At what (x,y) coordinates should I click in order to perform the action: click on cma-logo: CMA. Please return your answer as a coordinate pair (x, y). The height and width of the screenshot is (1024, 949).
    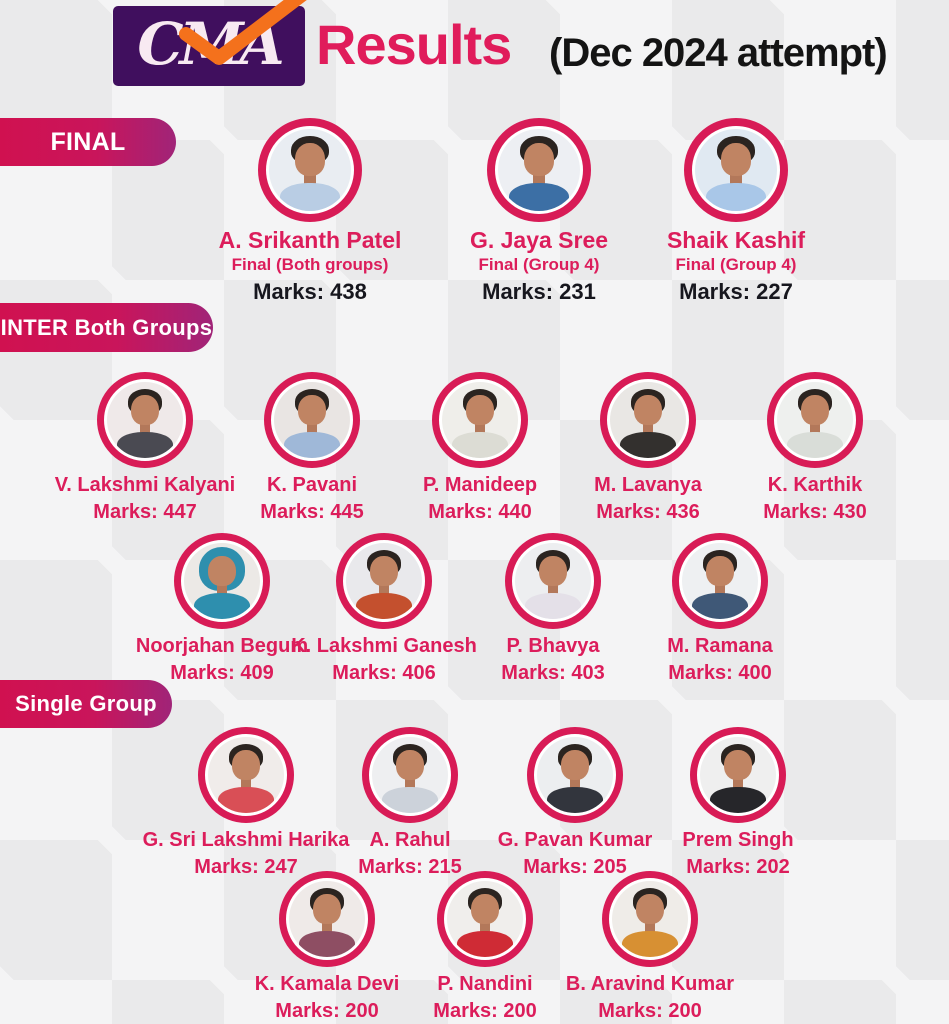
    Looking at the image, I should click on (210, 43).